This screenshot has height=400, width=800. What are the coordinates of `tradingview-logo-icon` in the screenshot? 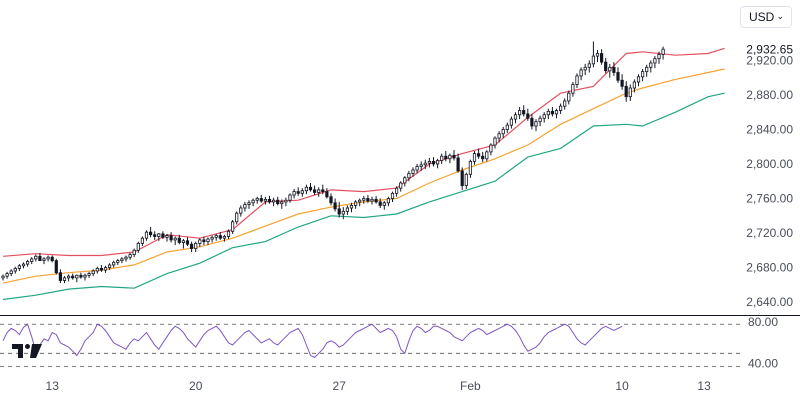 It's located at (27, 351).